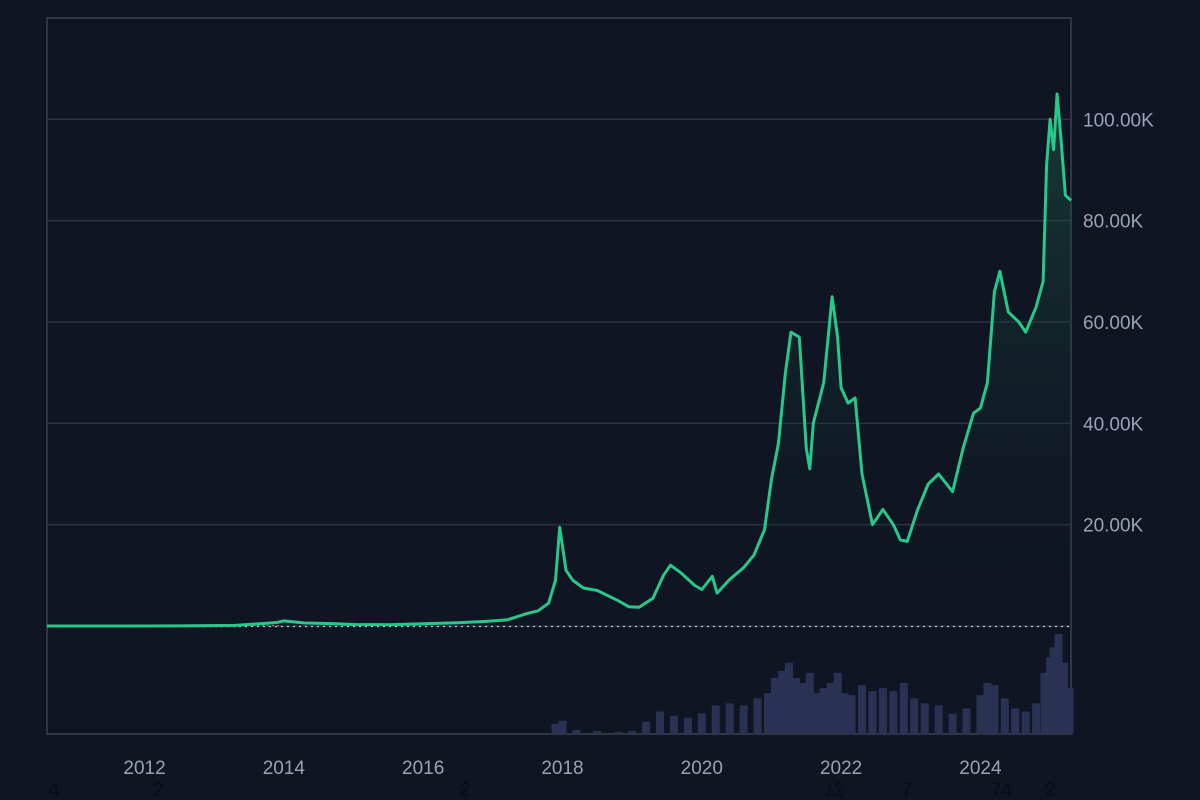  Describe the element at coordinates (907, 790) in the screenshot. I see `bottom-marker-label: 7` at that location.